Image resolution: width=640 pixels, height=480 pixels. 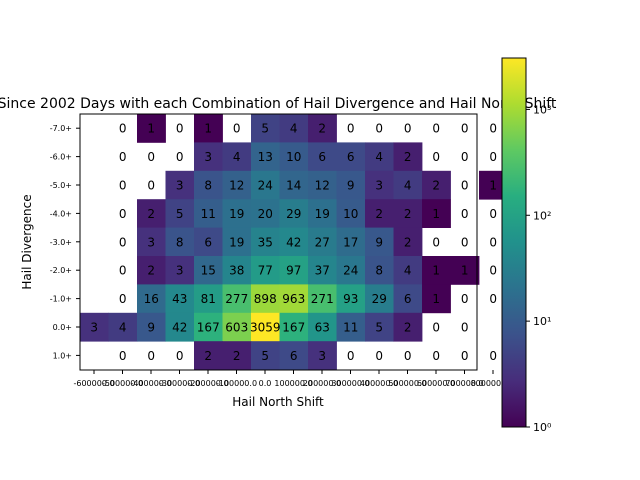 What do you see at coordinates (208, 271) in the screenshot?
I see `heatmap-cell-label: 15` at bounding box center [208, 271].